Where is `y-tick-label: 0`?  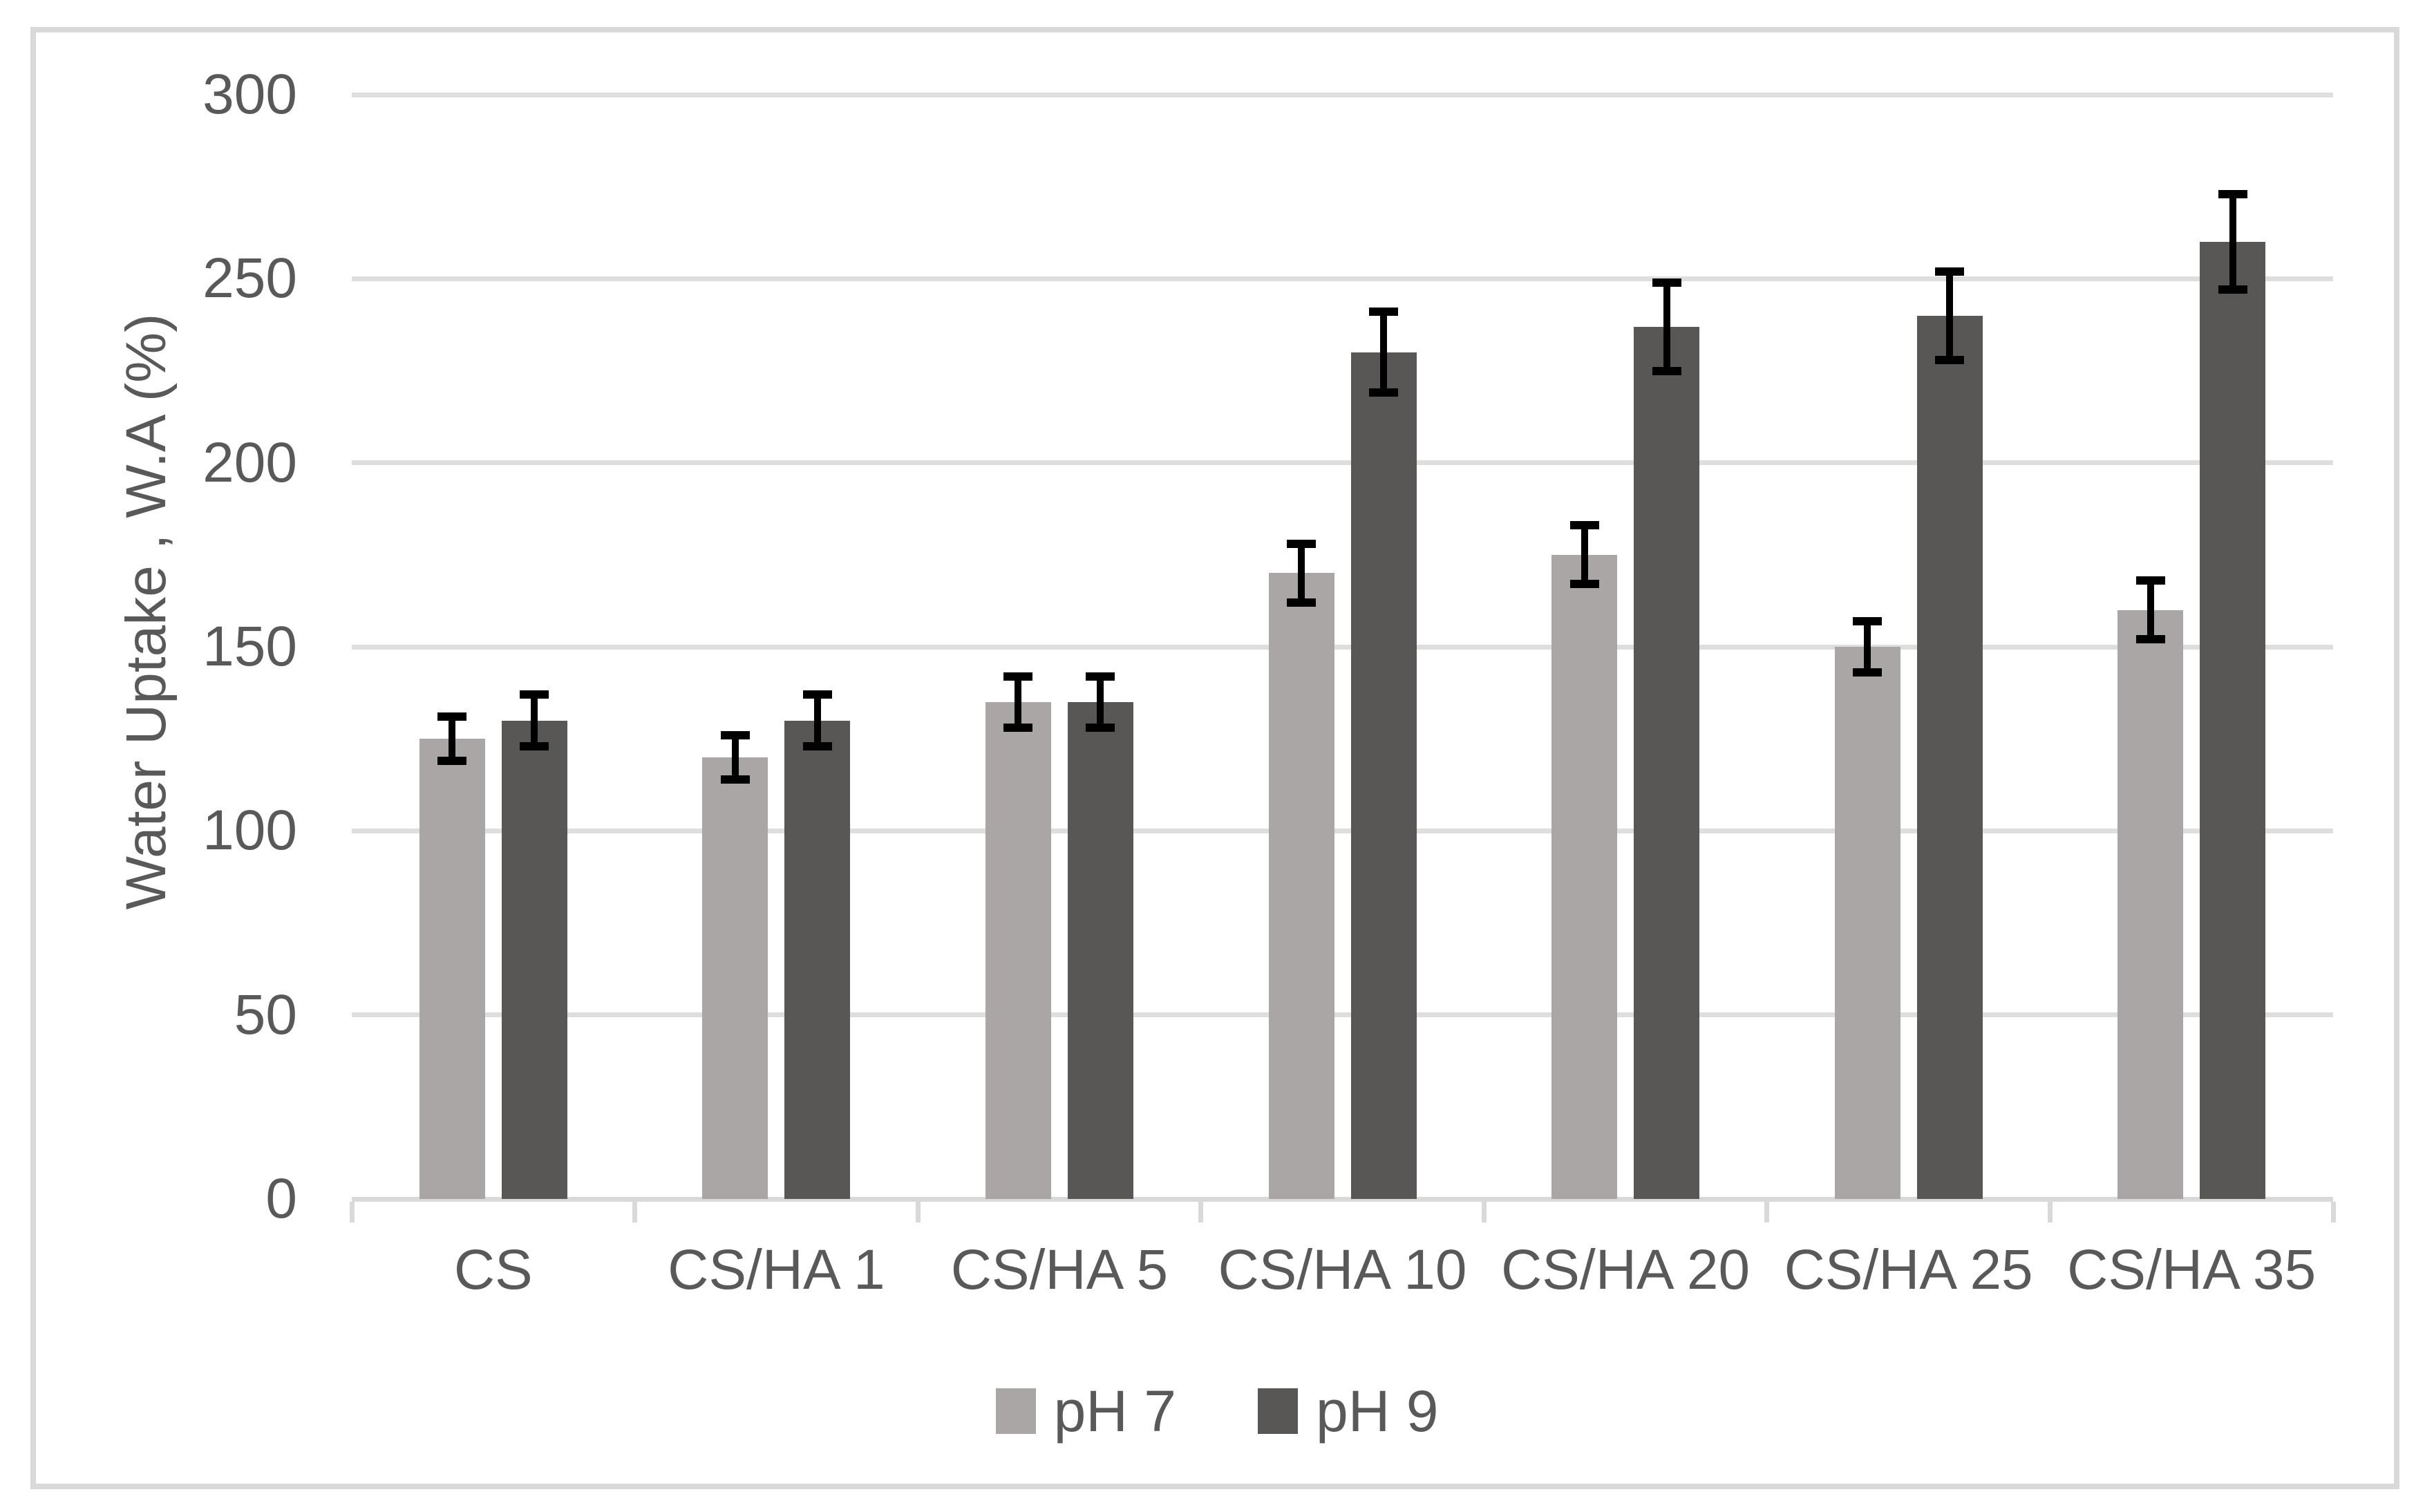 y-tick-label: 0 is located at coordinates (281, 1198).